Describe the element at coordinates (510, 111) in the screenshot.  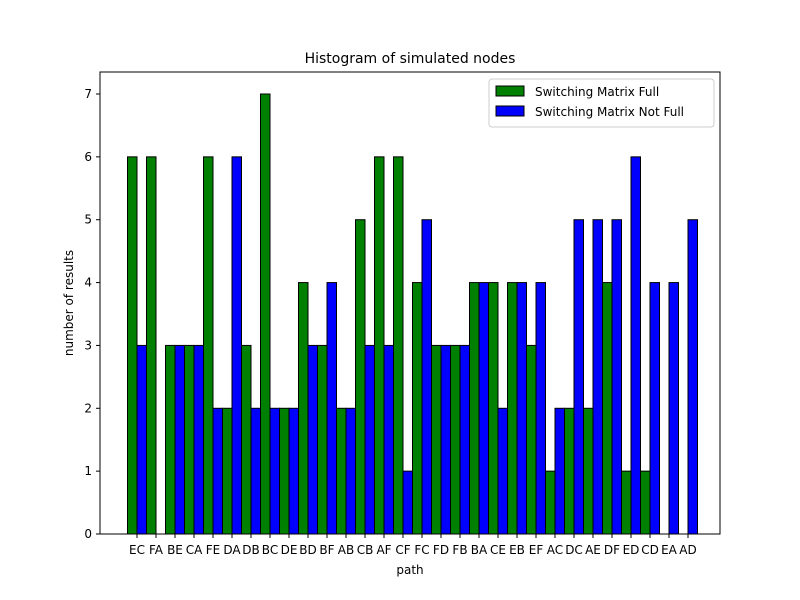
I see `legend-swatch-not-full` at that location.